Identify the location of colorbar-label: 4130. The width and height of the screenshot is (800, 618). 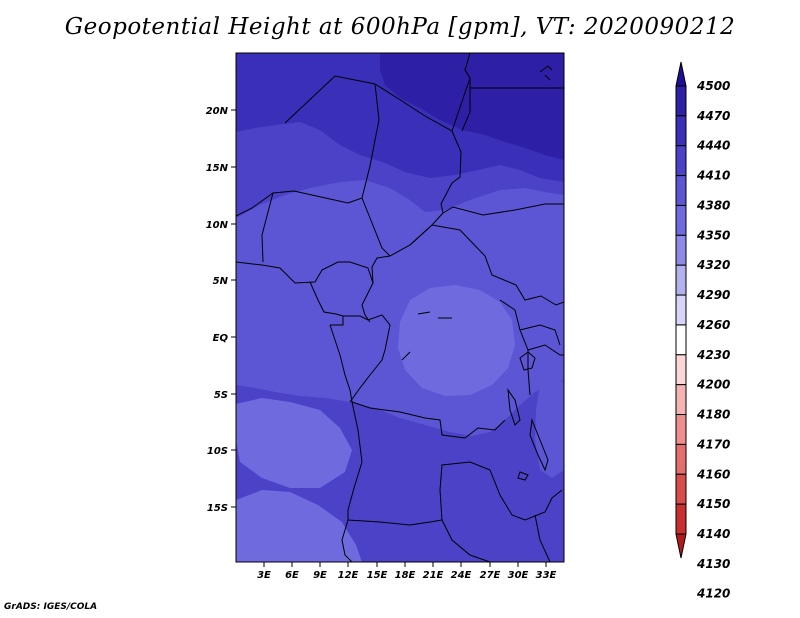
(713, 564).